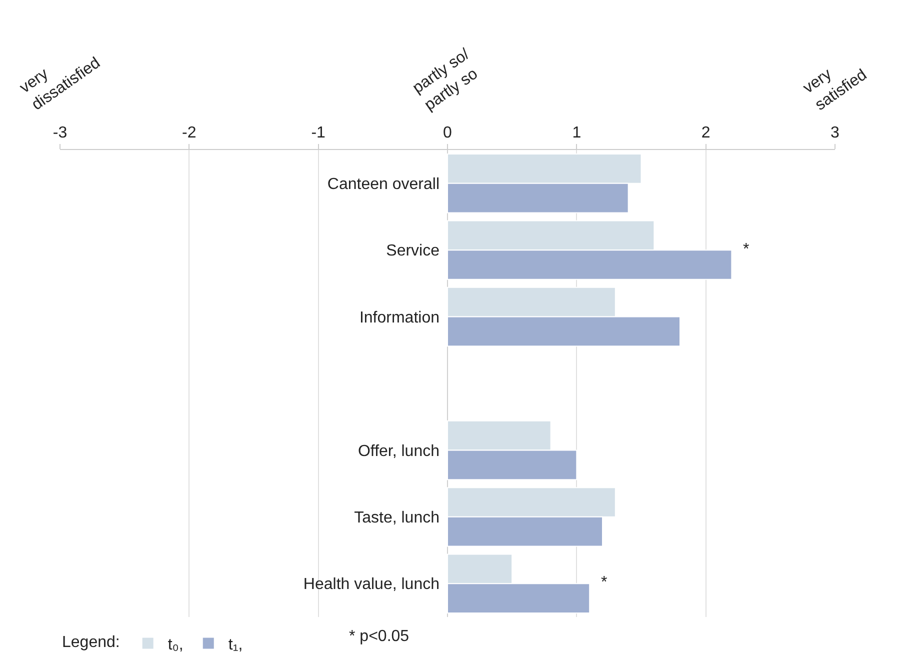 The width and height of the screenshot is (905, 672). What do you see at coordinates (447, 133) in the screenshot?
I see `x-tick-label: 0` at bounding box center [447, 133].